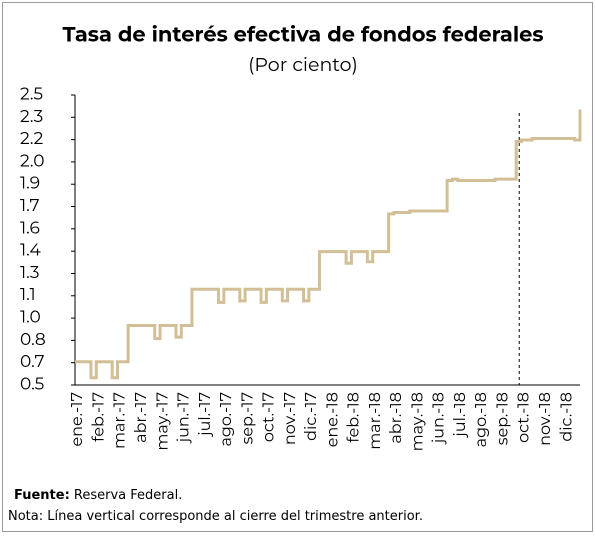  What do you see at coordinates (30, 251) in the screenshot?
I see `y-tick-label: 1.4` at bounding box center [30, 251].